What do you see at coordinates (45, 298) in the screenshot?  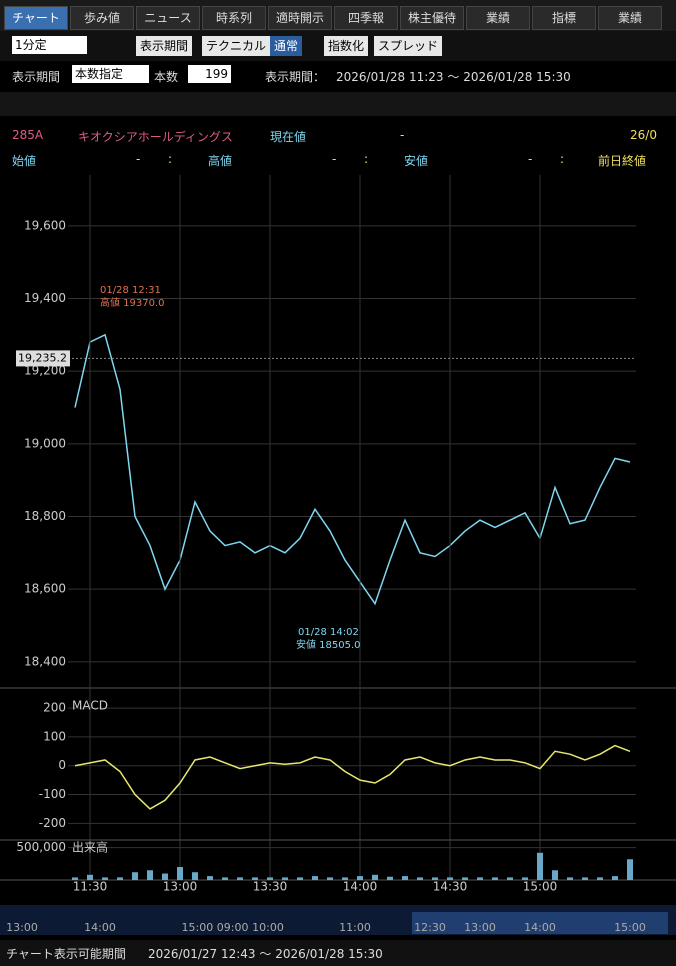 I see `y-tick-label: 19,400` at bounding box center [45, 298].